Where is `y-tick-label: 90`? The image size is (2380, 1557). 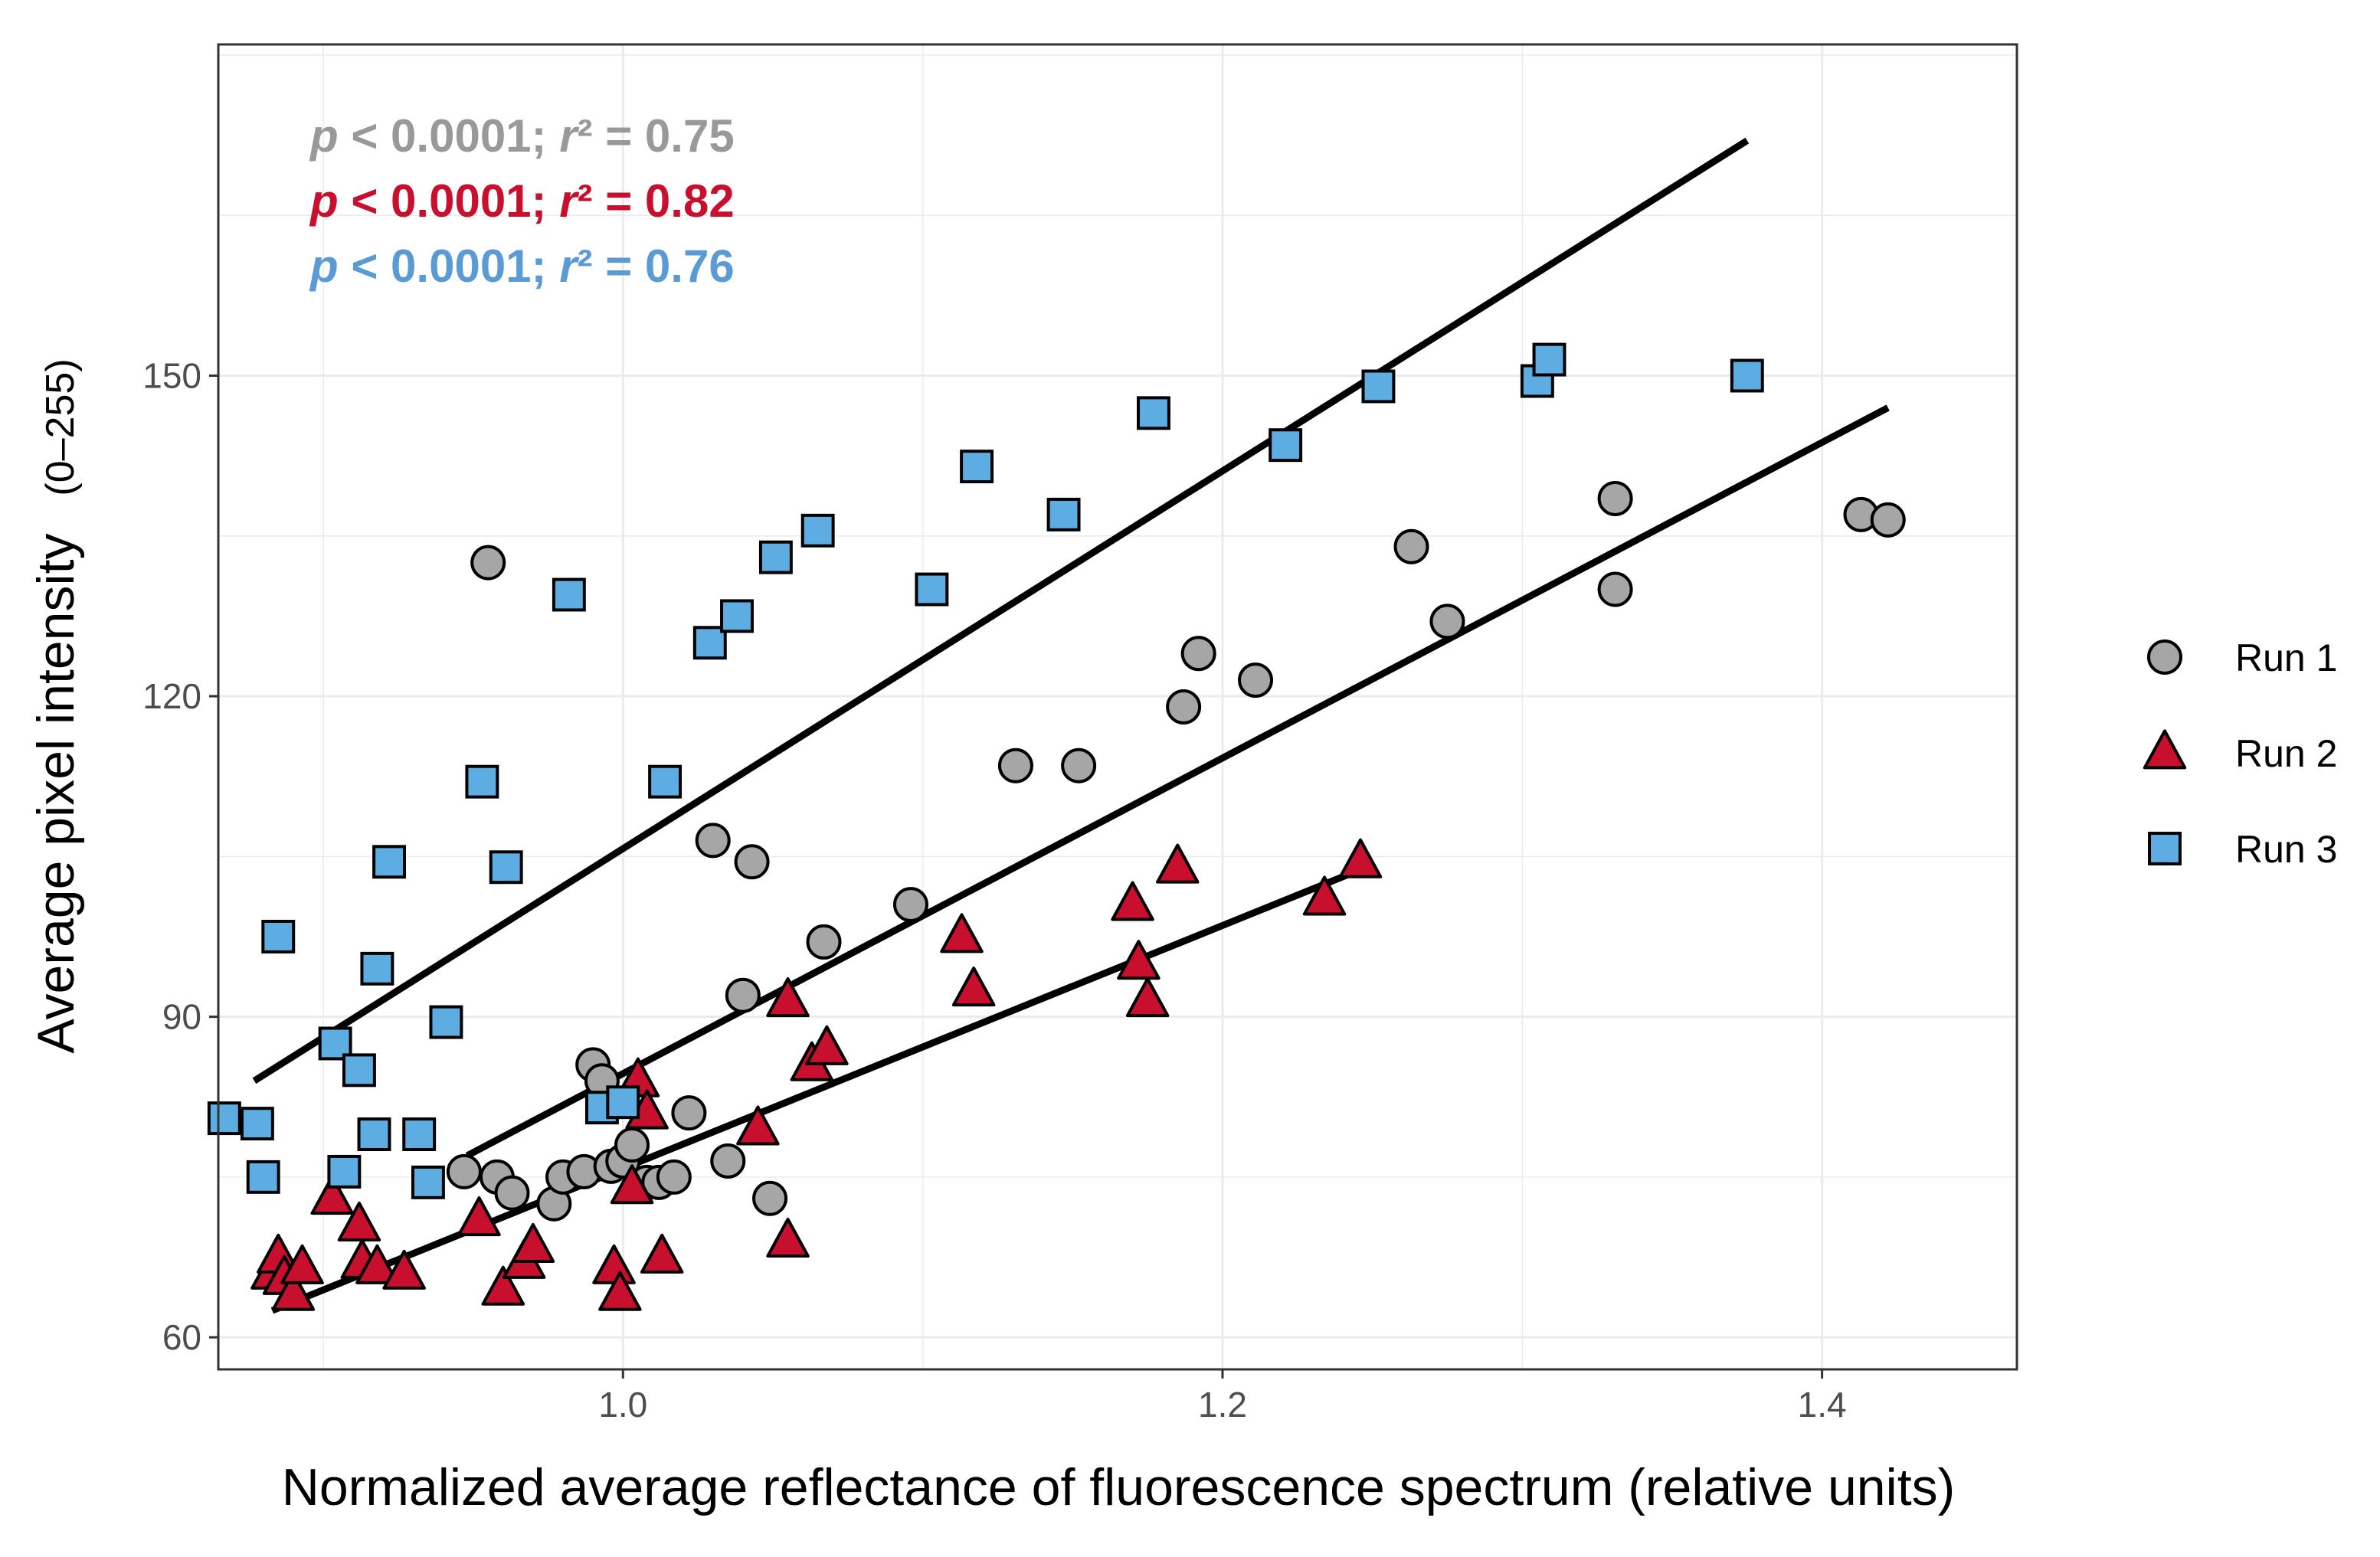
y-tick-label: 90 is located at coordinates (181, 1017).